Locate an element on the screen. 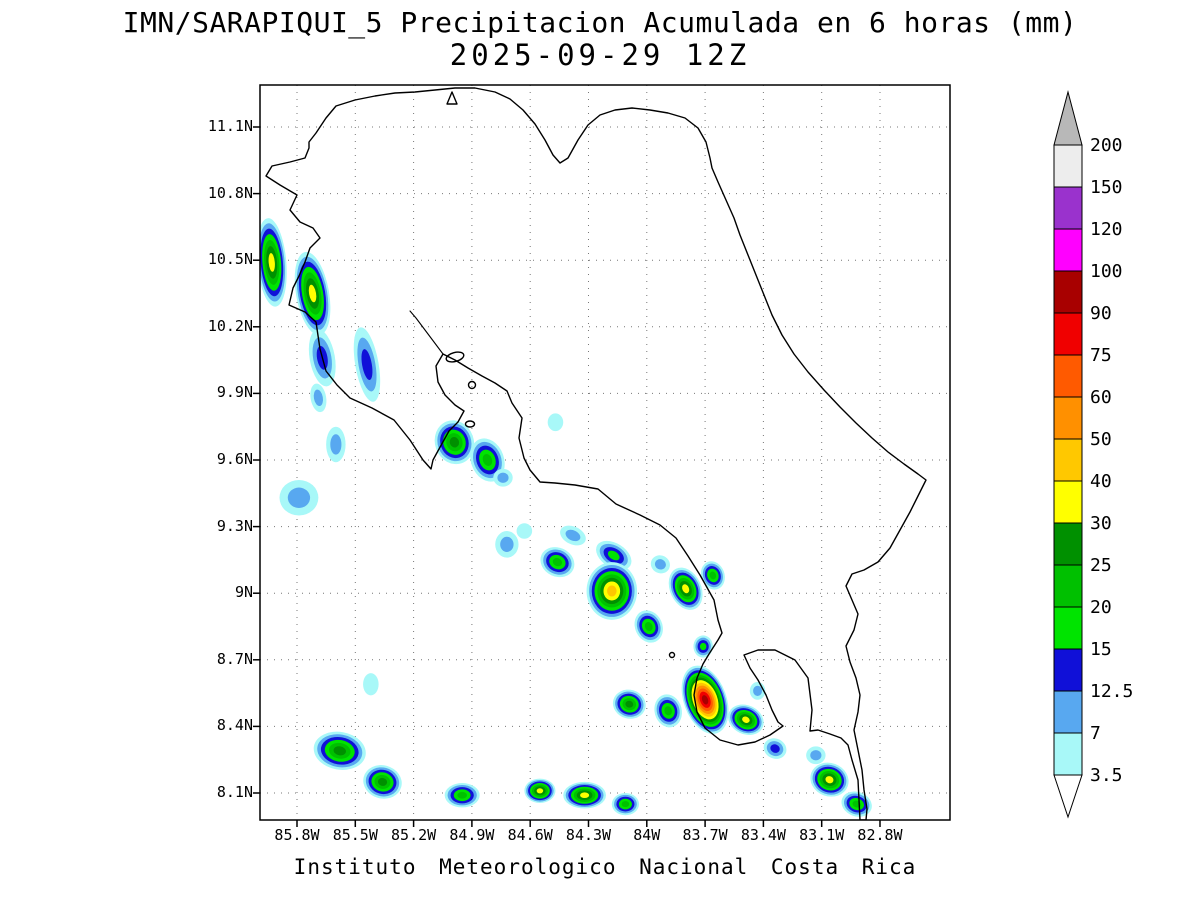 This screenshot has width=1200, height=900. colorbar-label: 15 is located at coordinates (1101, 649).